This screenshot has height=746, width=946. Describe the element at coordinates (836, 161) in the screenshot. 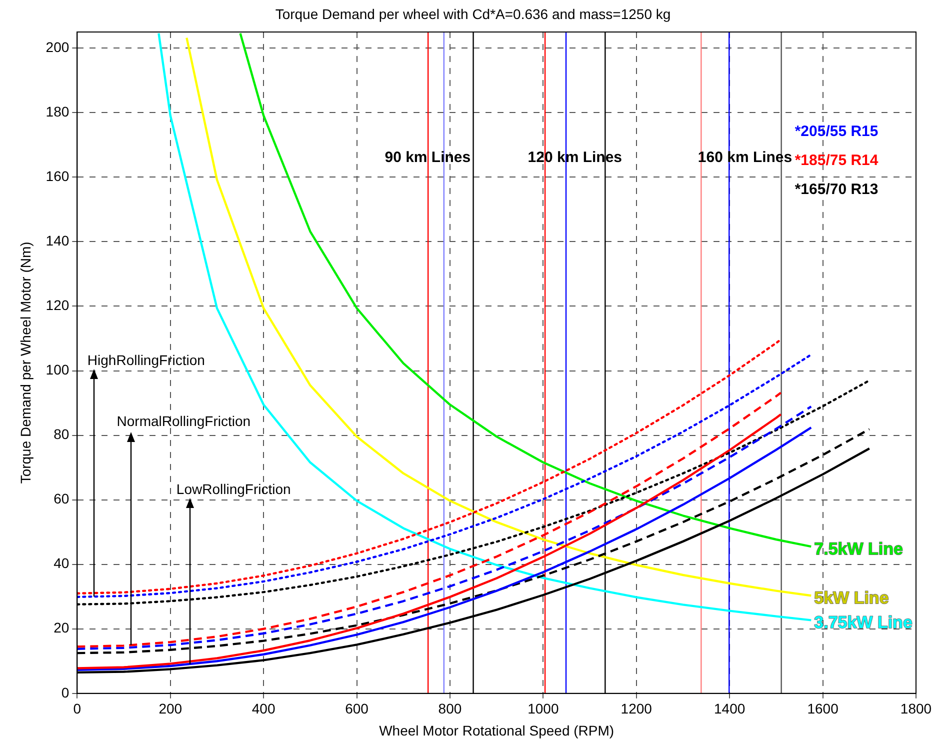

I see `annotation: *185/75 R14` at that location.